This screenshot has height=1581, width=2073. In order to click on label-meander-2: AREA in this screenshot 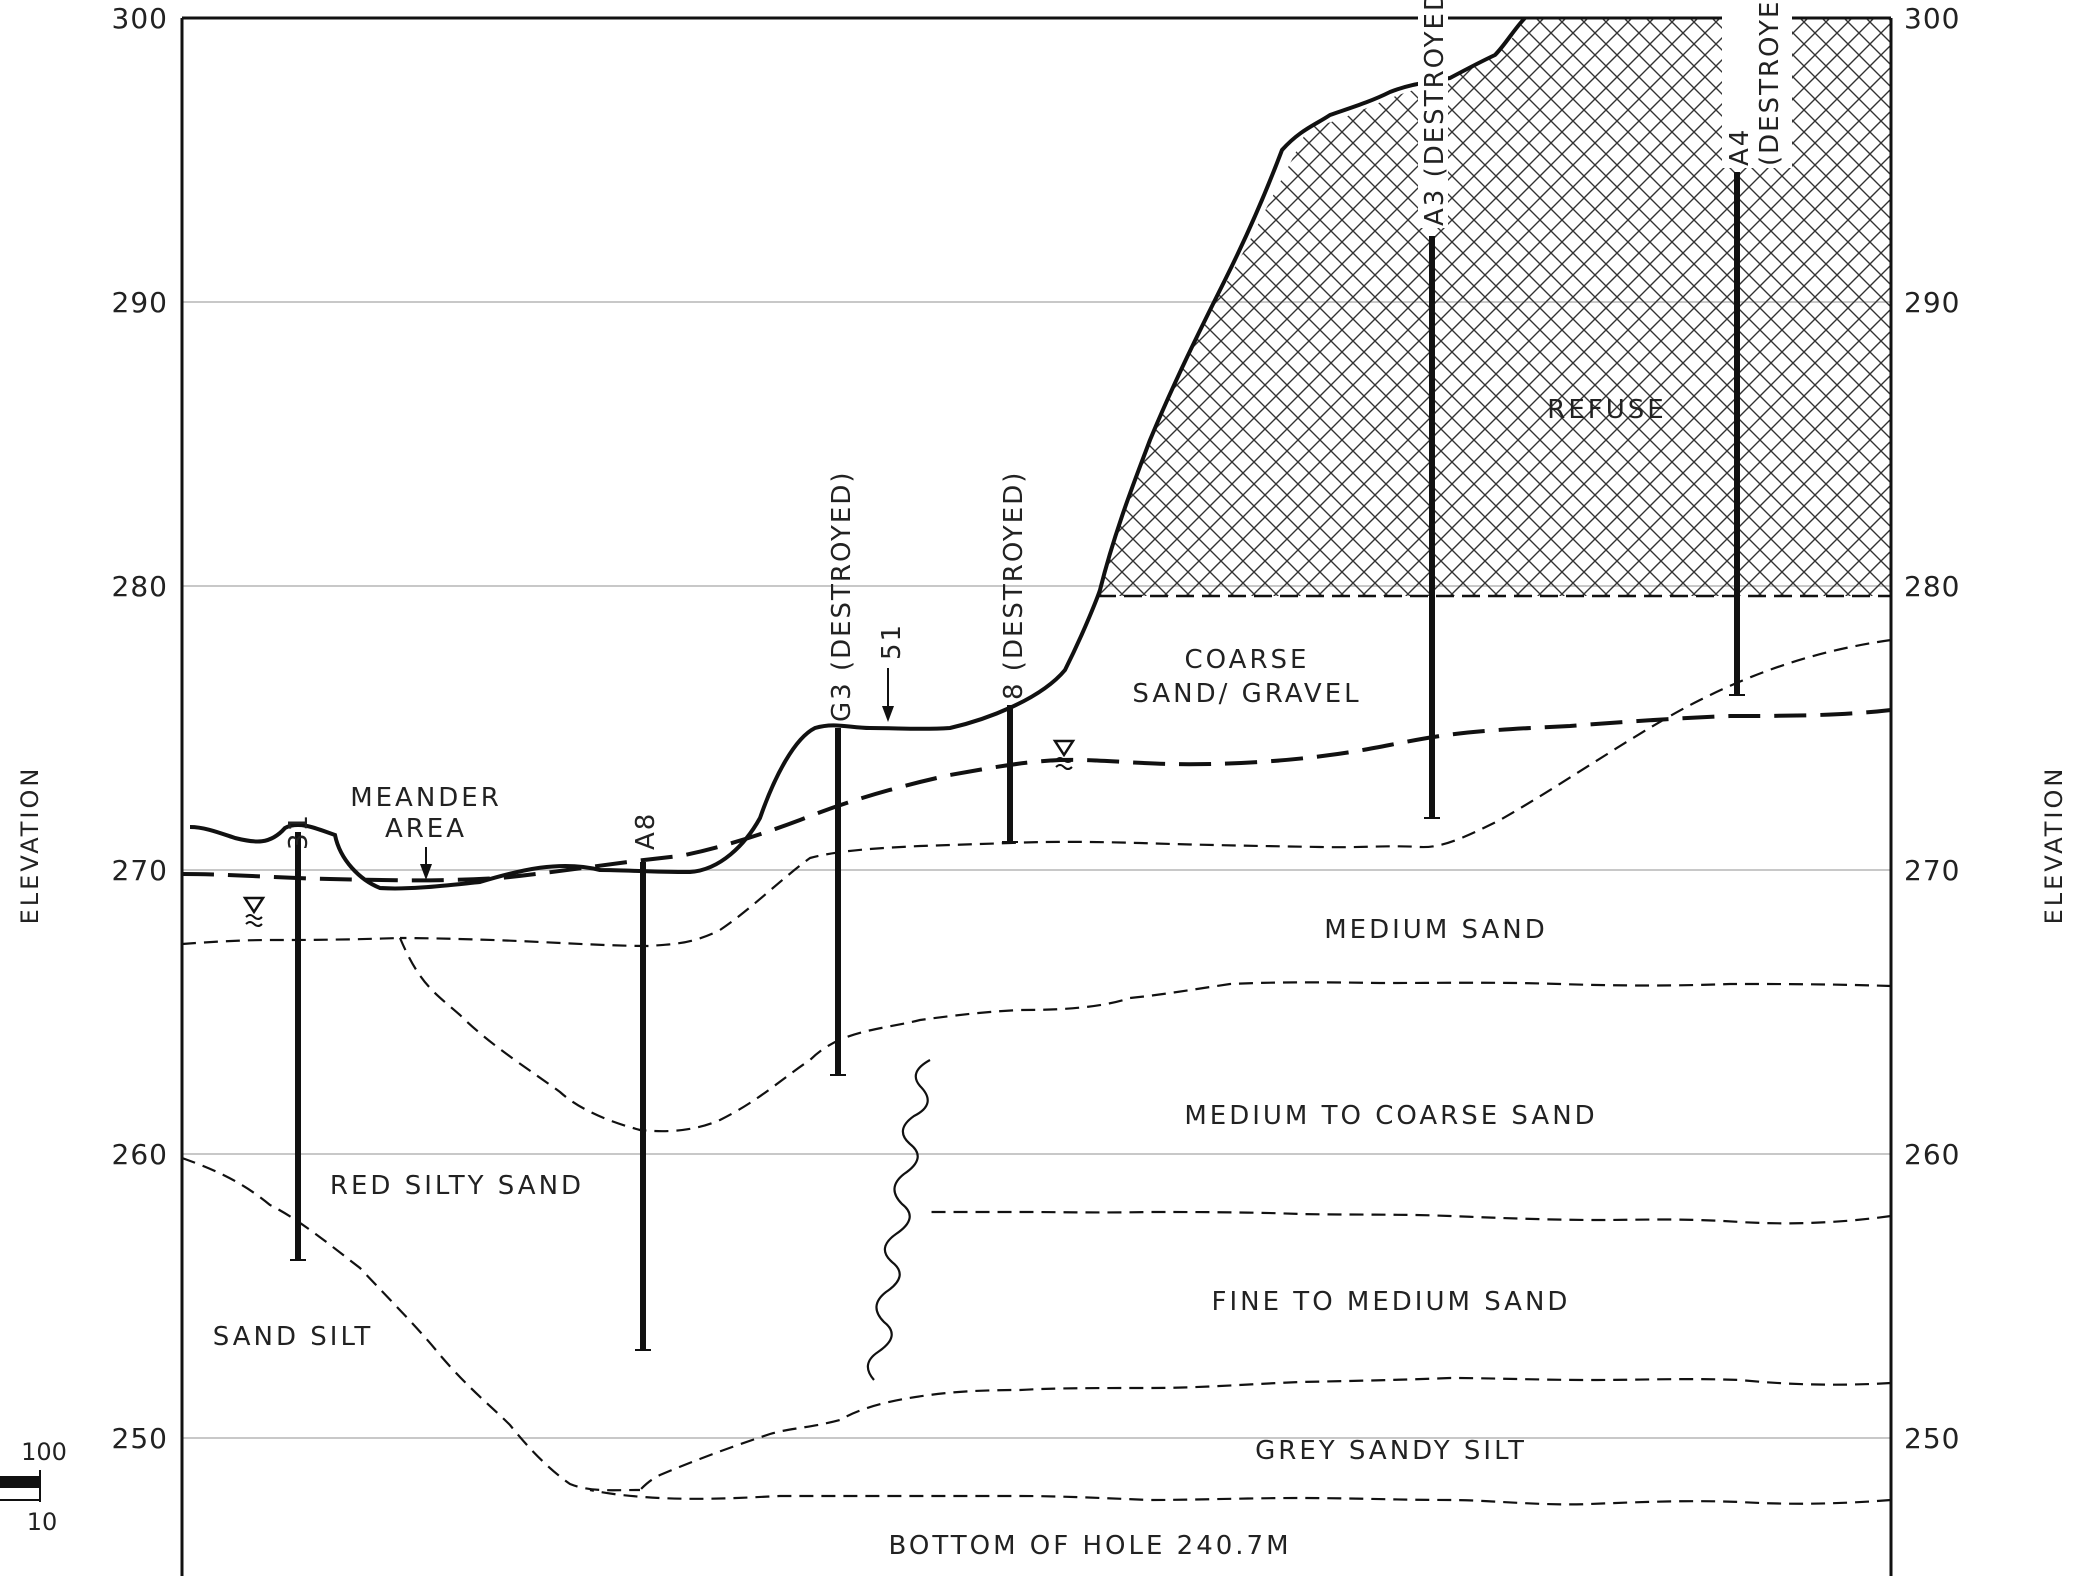, I will do `click(426, 829)`.